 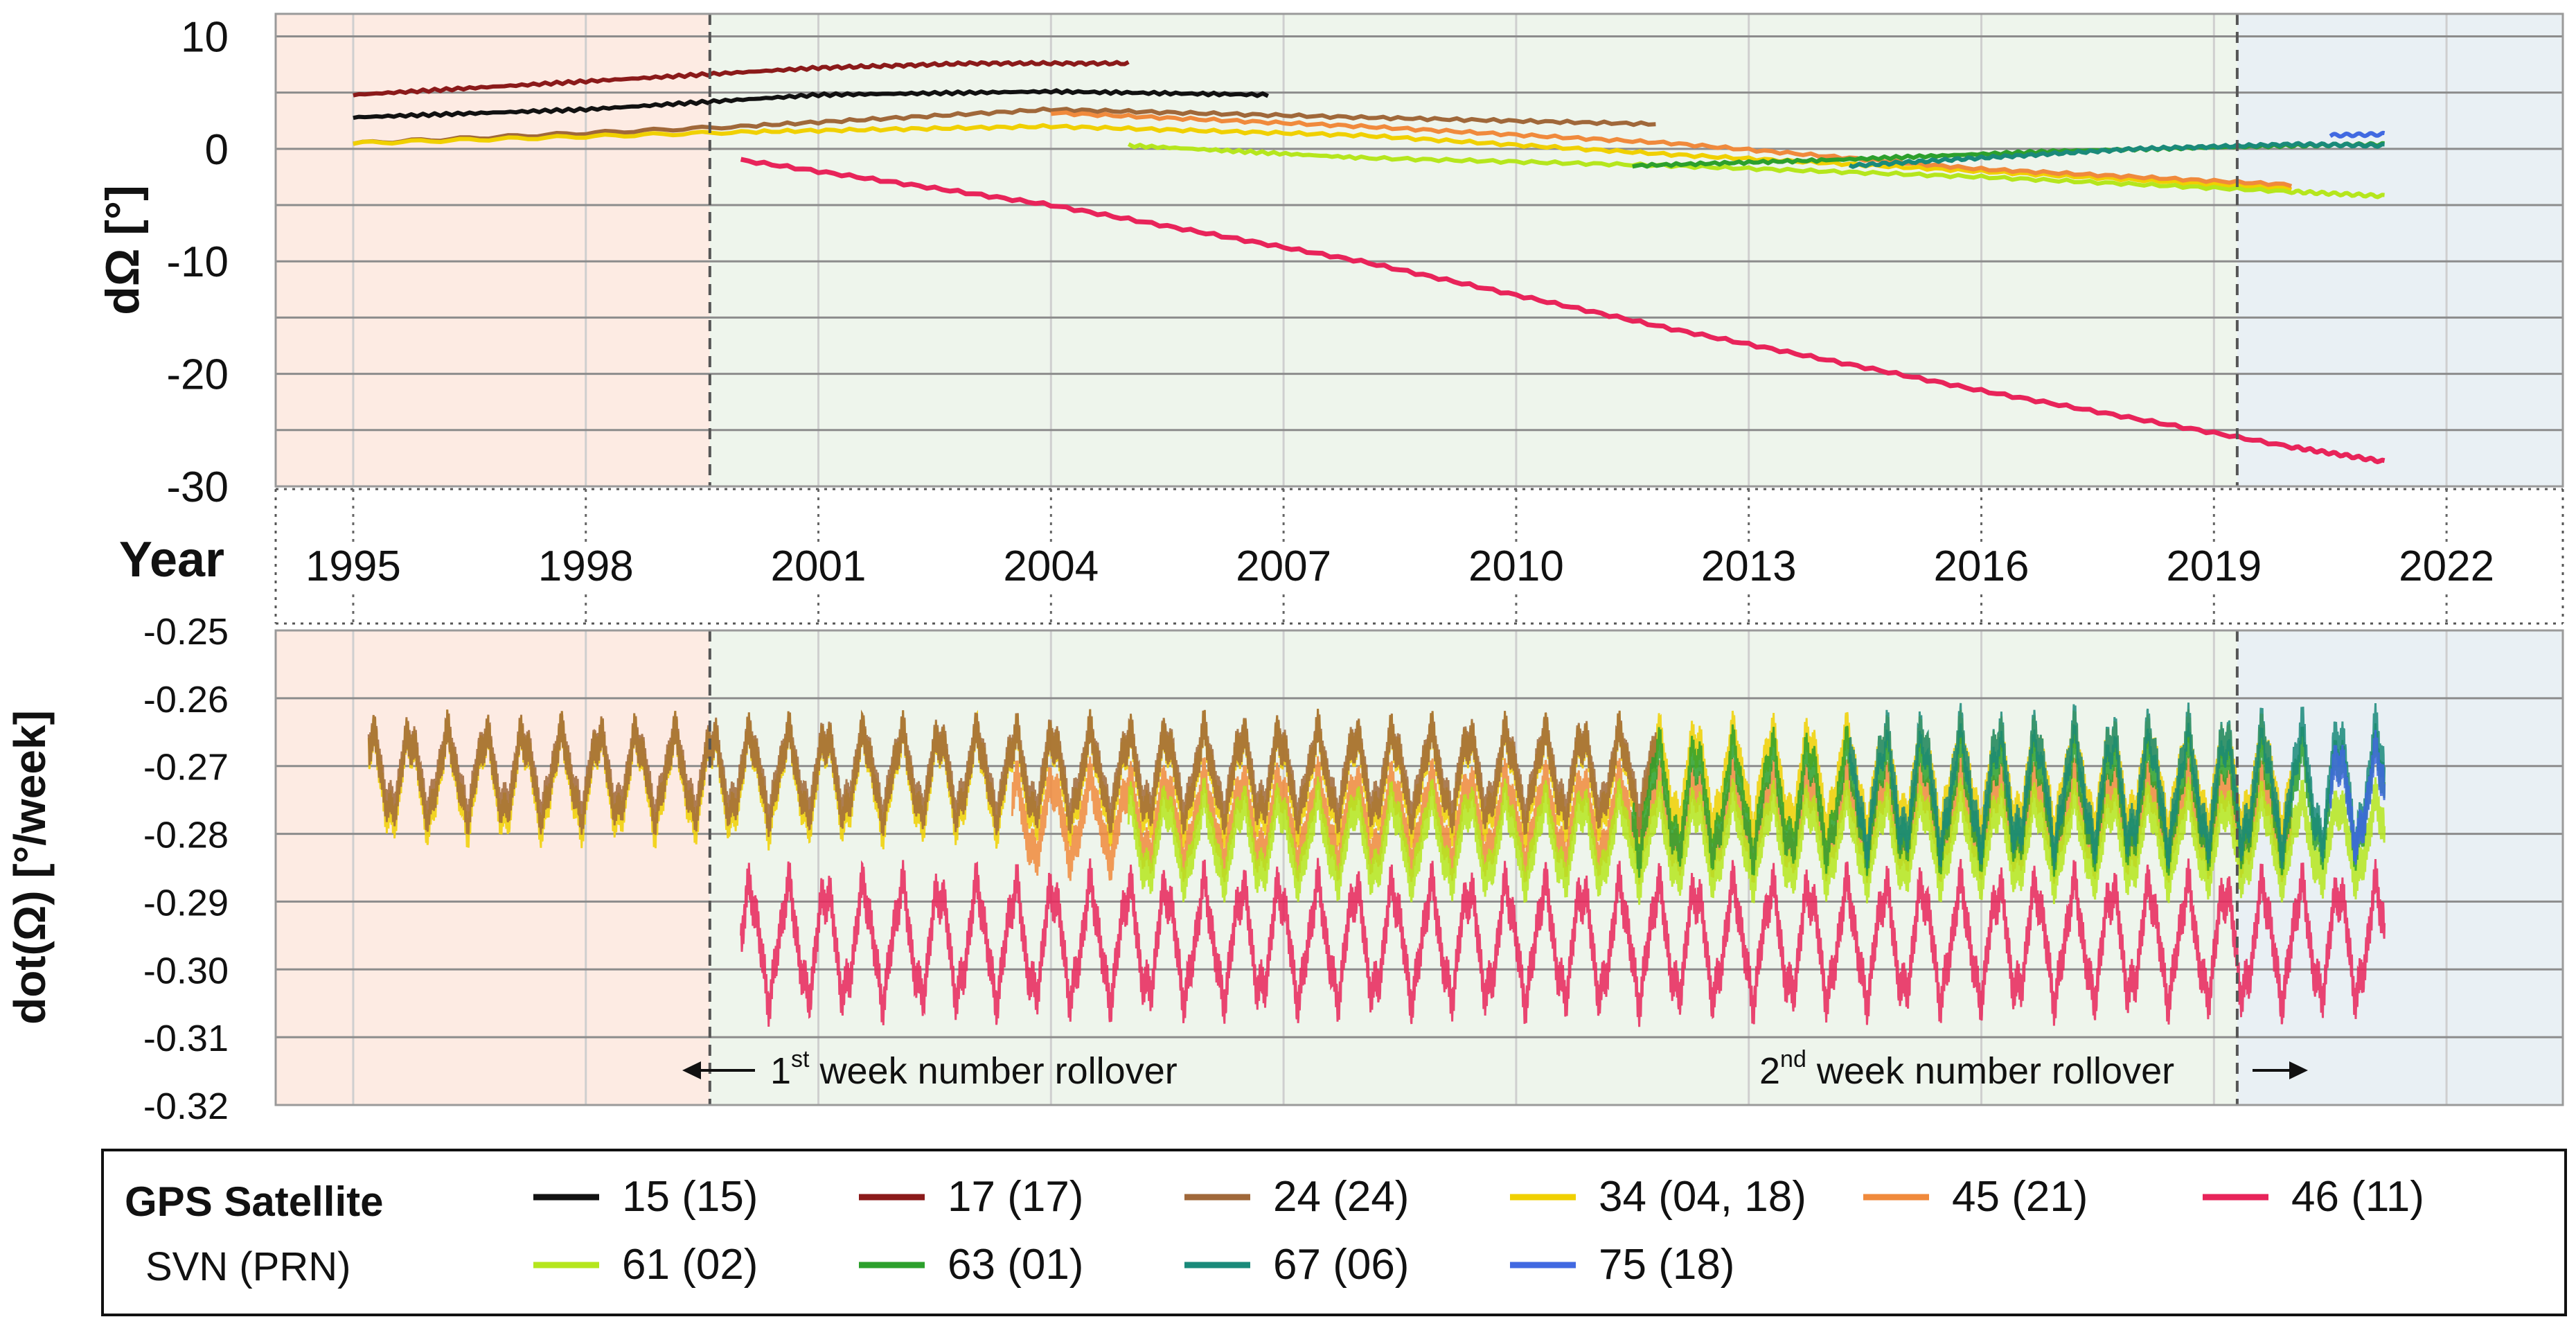 I want to click on first-rollover-ordinal: 1, so click(x=780, y=1071).